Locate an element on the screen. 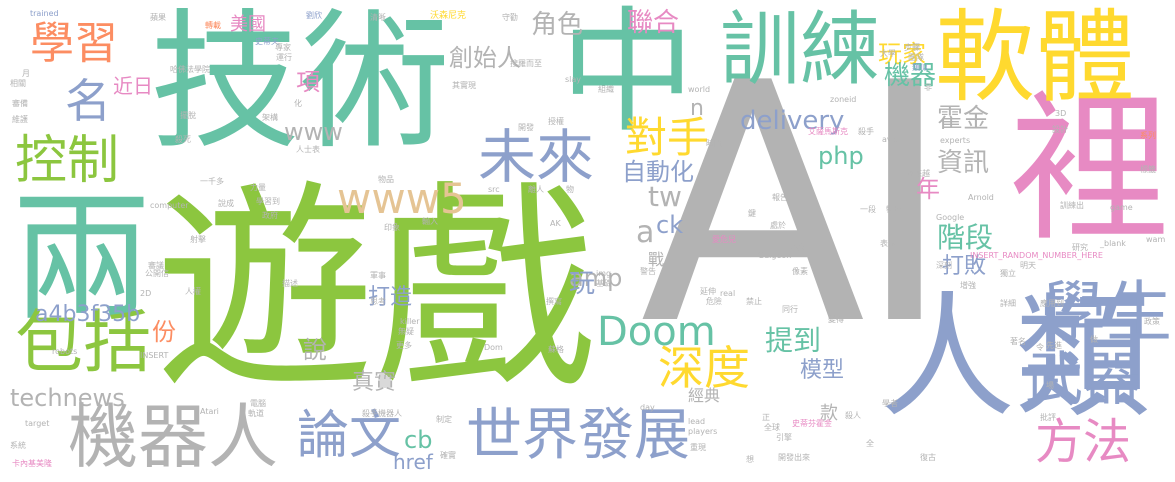 This screenshot has width=1175, height=482. word-benwen: 本文 is located at coordinates (798, 247).